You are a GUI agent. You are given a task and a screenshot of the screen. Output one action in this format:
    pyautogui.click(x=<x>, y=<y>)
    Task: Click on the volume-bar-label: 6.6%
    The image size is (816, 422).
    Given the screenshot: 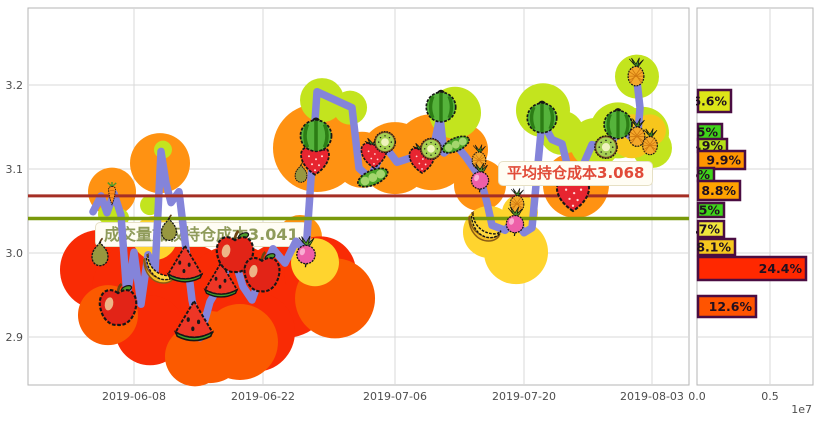 What is the action you would take?
    pyautogui.click(x=709, y=101)
    